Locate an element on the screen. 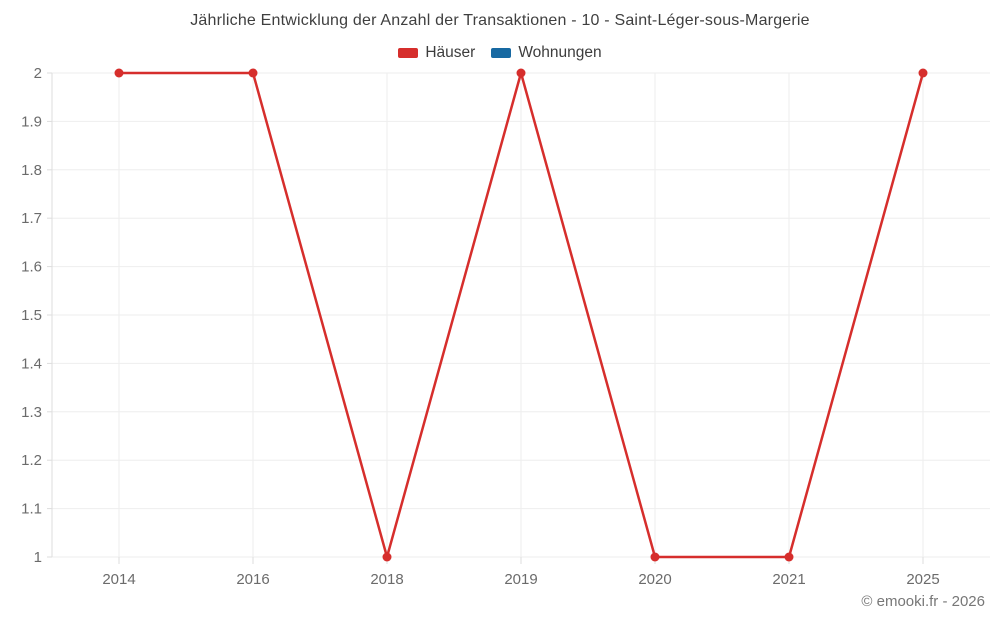 The width and height of the screenshot is (1000, 625). x-tick-label: 2019 is located at coordinates (520, 579).